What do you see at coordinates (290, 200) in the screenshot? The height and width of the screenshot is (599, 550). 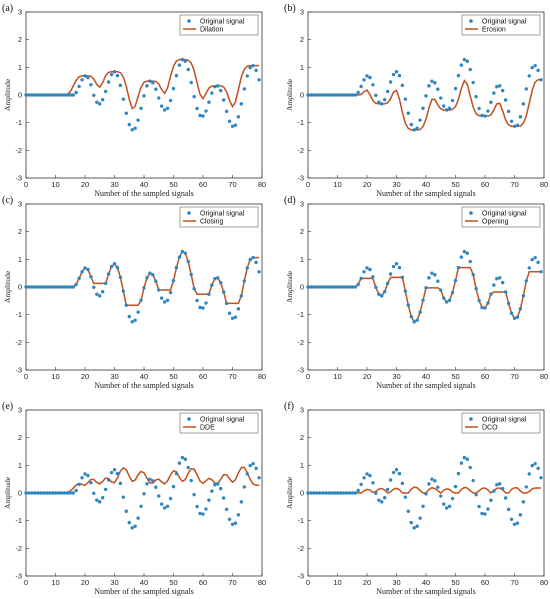 I see `panel-label: (d)` at bounding box center [290, 200].